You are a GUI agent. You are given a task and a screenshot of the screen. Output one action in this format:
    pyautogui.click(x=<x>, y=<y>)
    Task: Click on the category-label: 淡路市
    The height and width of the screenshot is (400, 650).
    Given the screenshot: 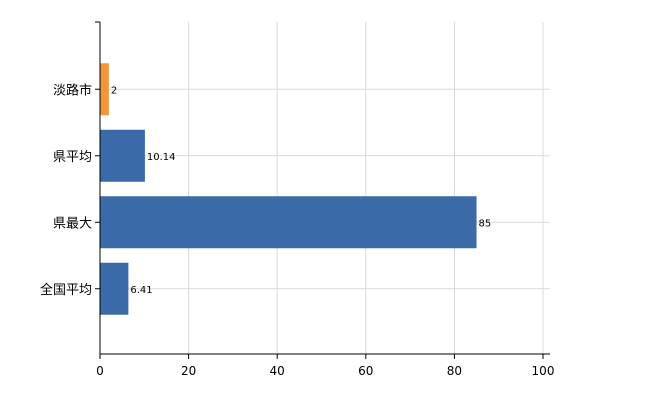 What is the action you would take?
    pyautogui.click(x=72, y=90)
    